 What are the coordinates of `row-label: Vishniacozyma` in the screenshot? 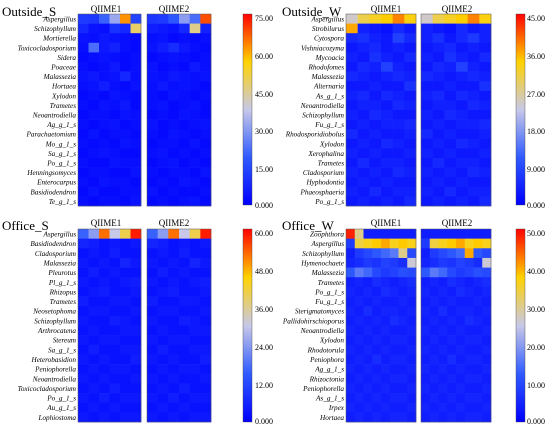 It's located at (322, 48).